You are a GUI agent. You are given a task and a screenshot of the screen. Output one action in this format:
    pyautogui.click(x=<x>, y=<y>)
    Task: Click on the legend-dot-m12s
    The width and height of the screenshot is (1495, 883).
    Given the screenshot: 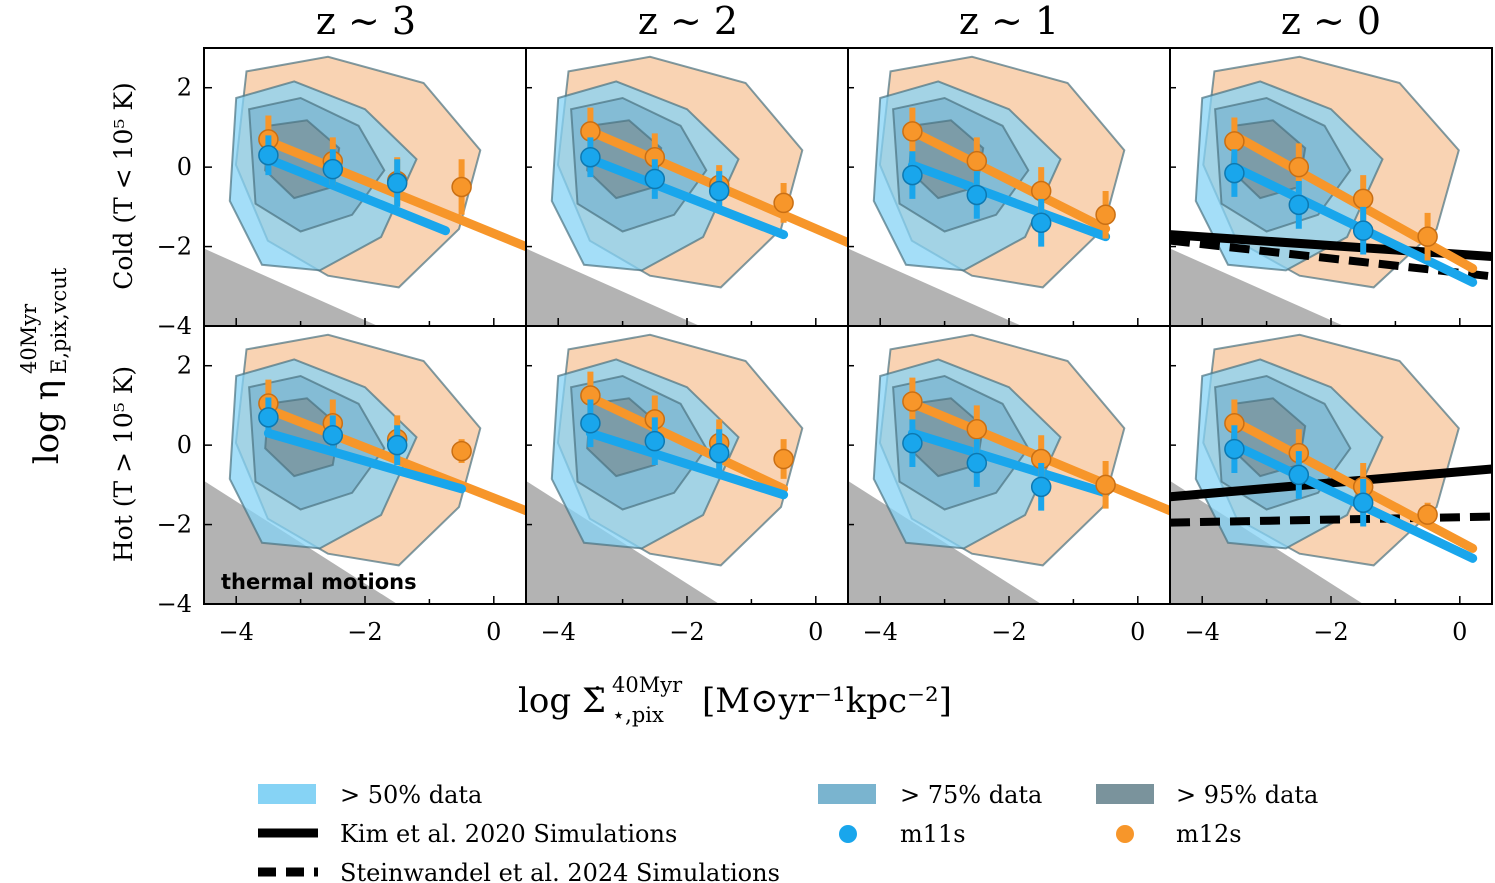 What is the action you would take?
    pyautogui.click(x=1125, y=834)
    